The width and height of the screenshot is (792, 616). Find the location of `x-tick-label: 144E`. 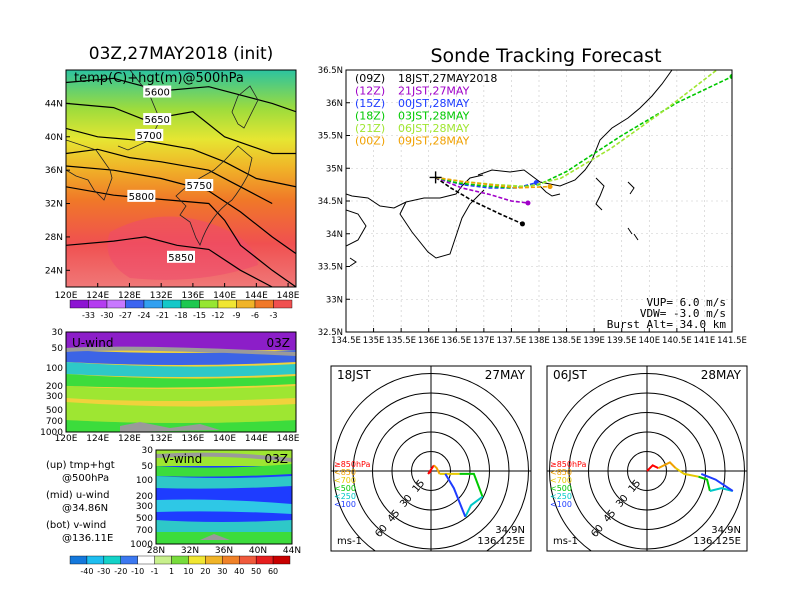

x-tick-label: 144E is located at coordinates (256, 439).